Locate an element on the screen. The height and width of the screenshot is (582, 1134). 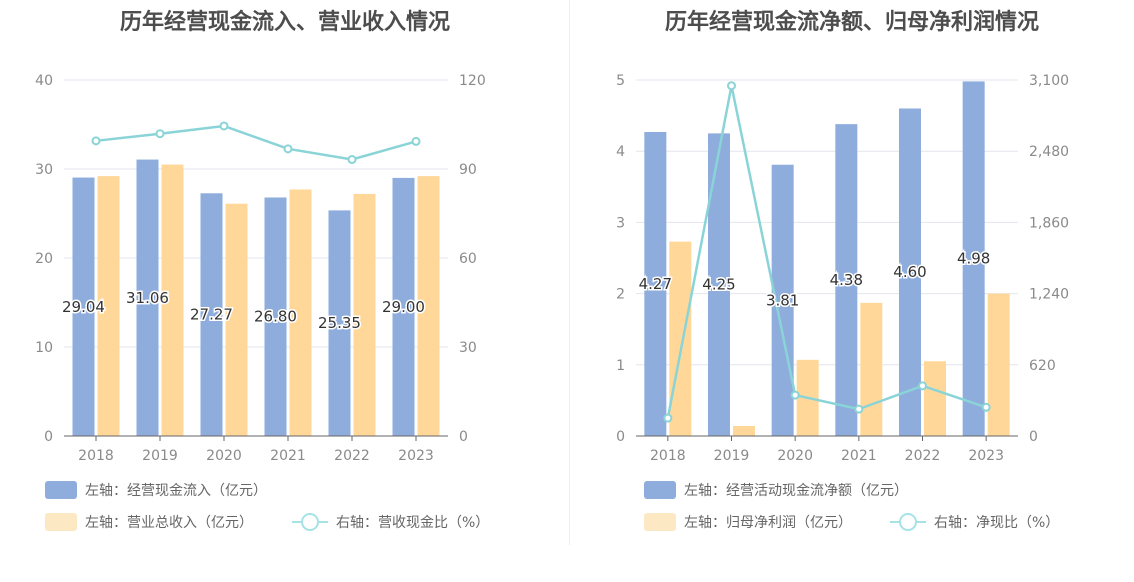
chart-title: 历年经营现金流净额、归母净利润情况 is located at coordinates (851, 22).